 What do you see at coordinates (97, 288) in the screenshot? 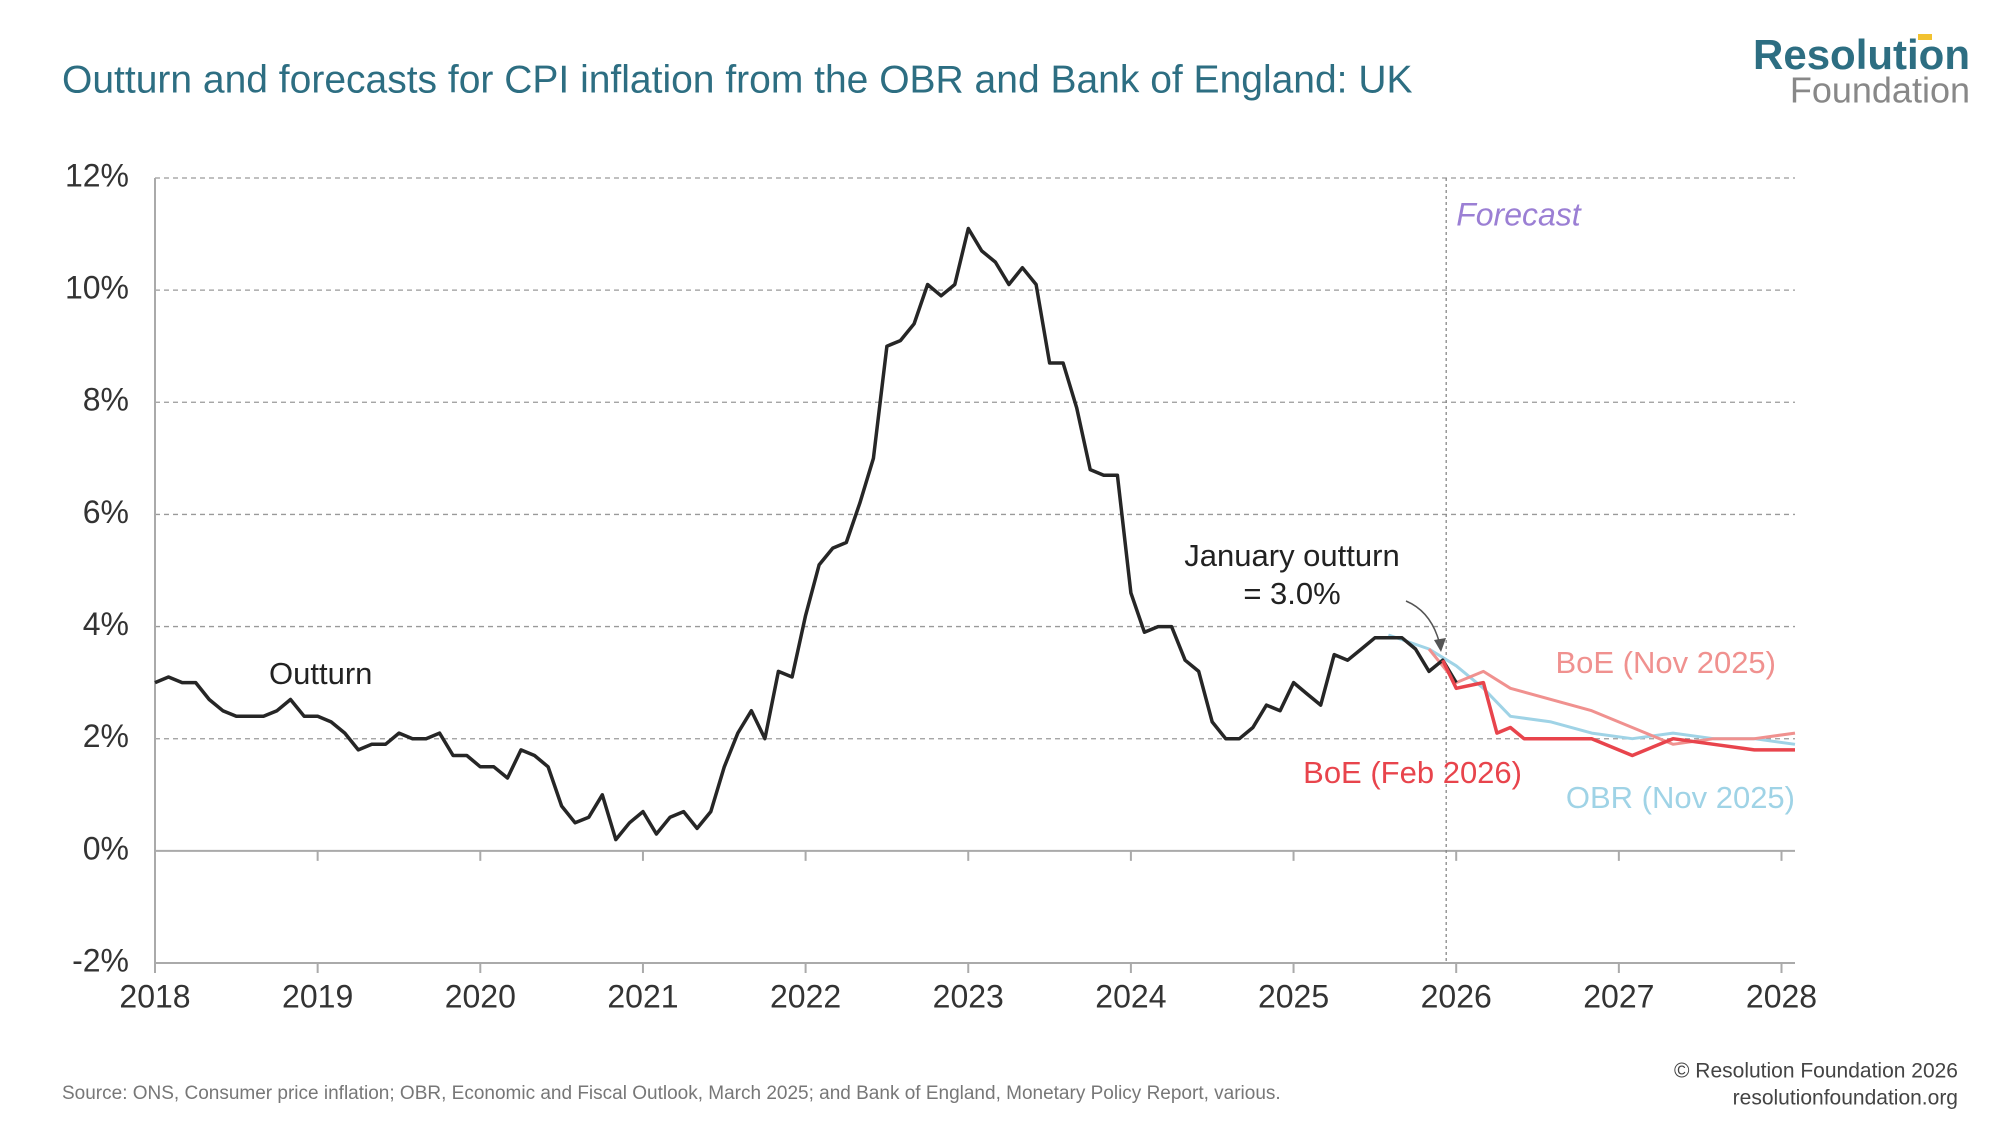
I see `y-tick-label: 10%` at bounding box center [97, 288].